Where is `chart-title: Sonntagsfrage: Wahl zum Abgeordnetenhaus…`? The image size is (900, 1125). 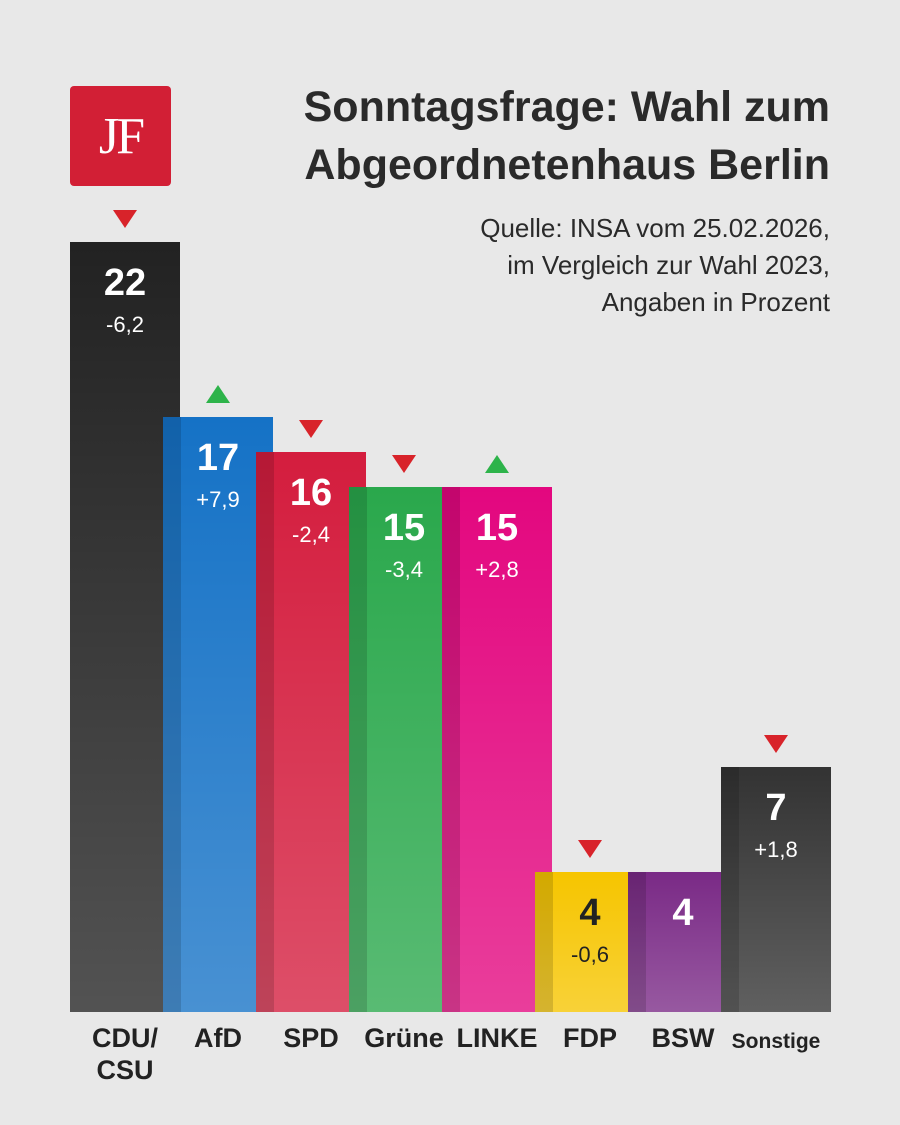
chart-title: Sonntagsfrage: Wahl zum Abgeordnetenhaus… is located at coordinates (566, 136).